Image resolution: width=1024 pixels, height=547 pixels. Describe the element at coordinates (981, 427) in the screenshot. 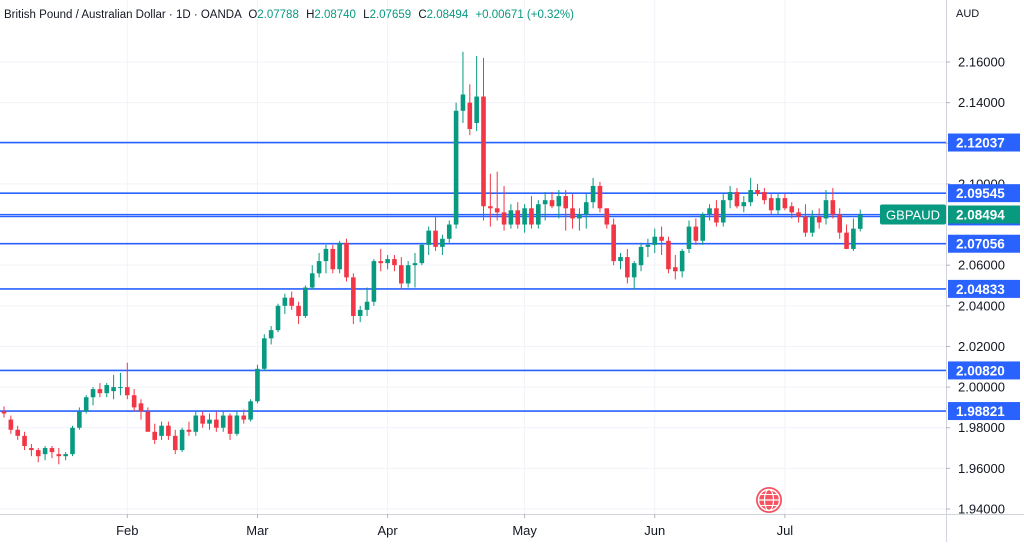

I see `price-tick-label: 1.98000` at that location.